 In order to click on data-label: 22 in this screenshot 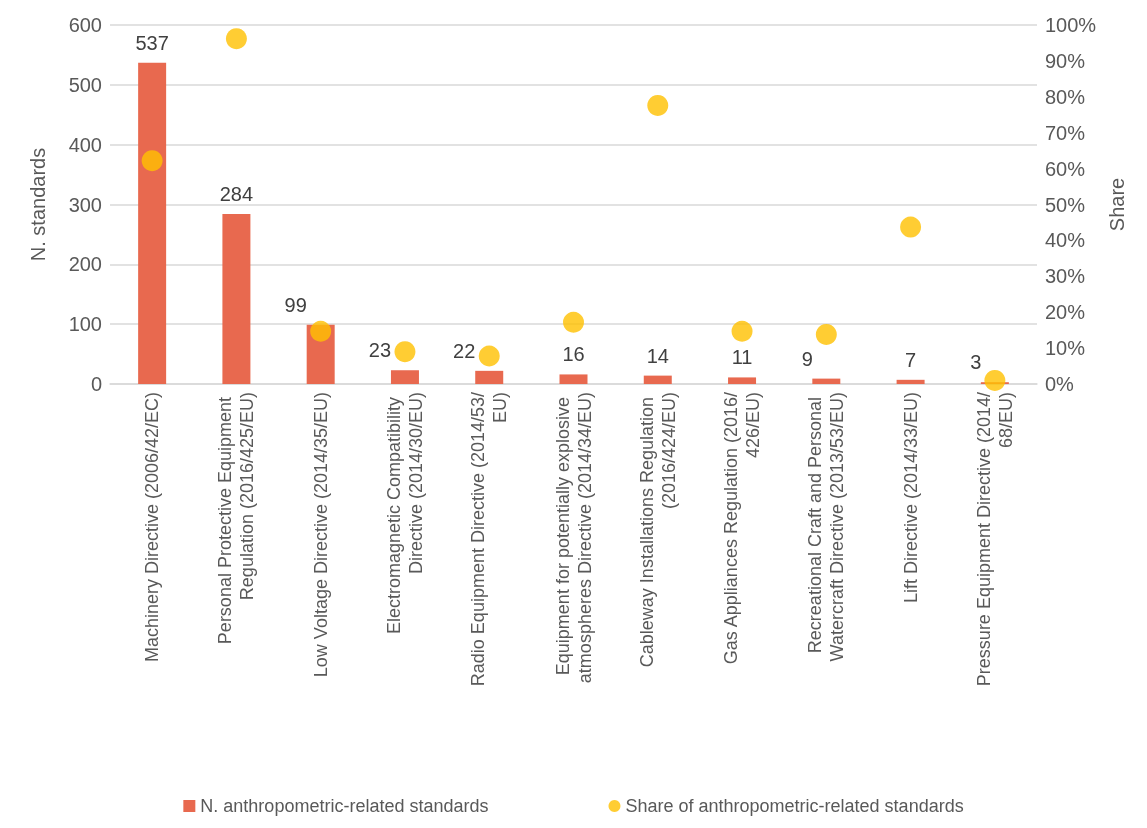, I will do `click(464, 350)`.